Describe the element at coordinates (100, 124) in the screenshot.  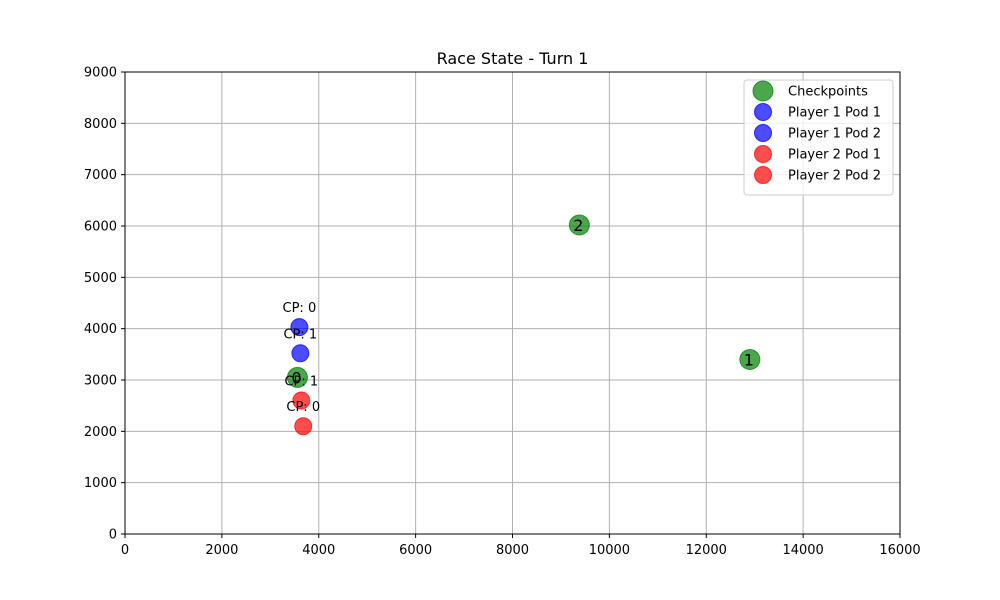
I see `y-tick-label: 8000` at that location.